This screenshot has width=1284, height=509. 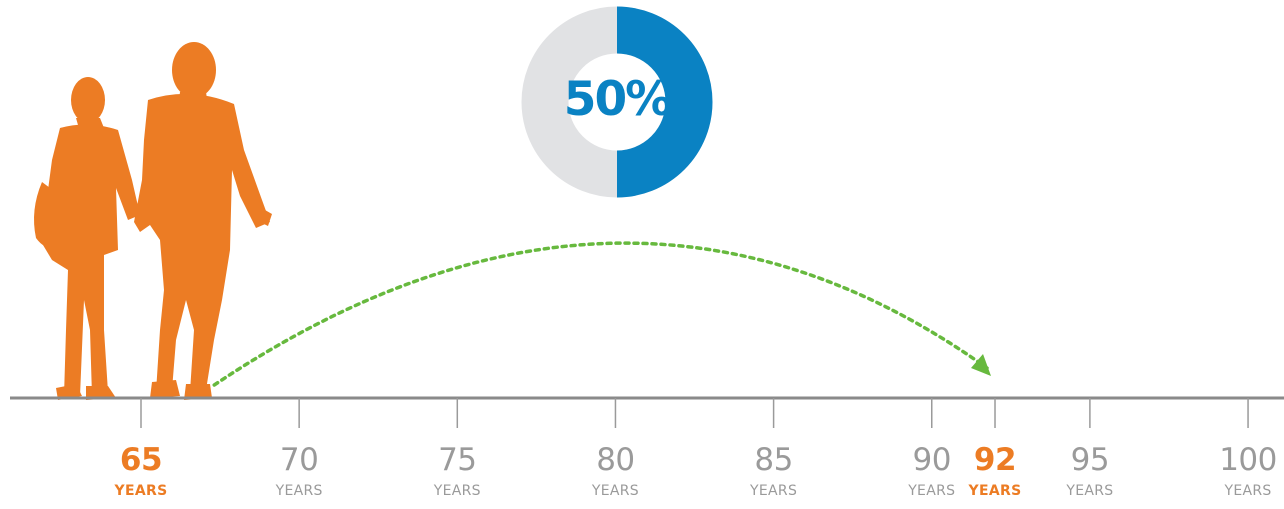 I want to click on tick-label-100: 100, so click(x=1248, y=460).